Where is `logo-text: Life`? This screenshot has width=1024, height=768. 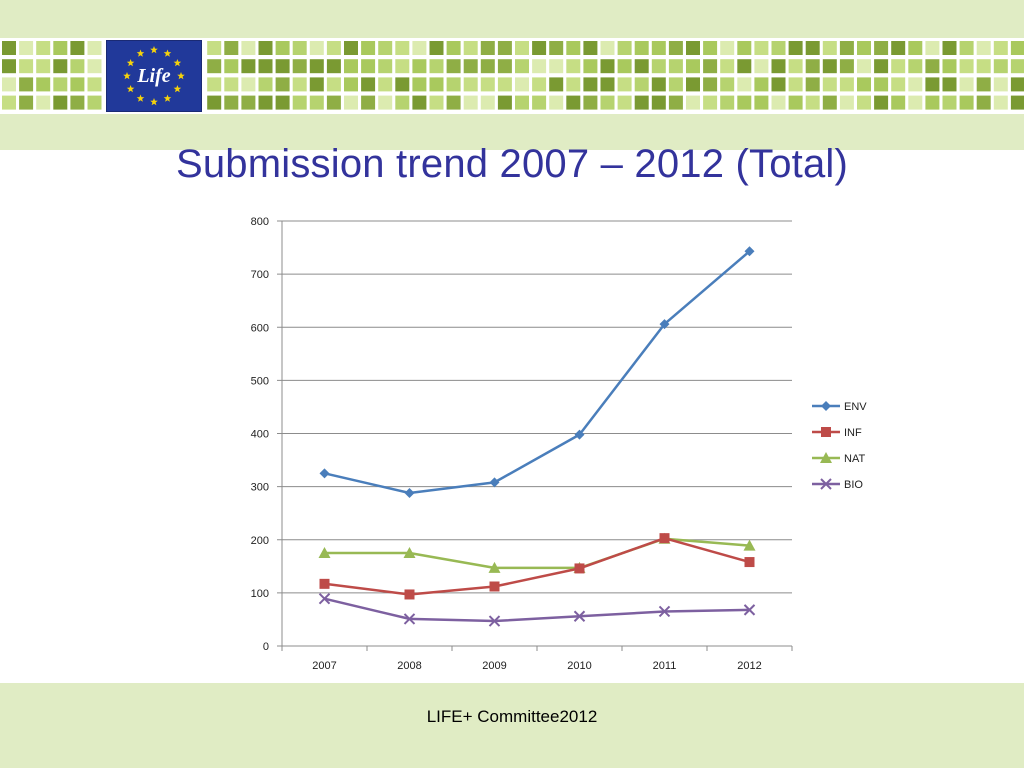
logo-text: Life is located at coordinates (153, 76).